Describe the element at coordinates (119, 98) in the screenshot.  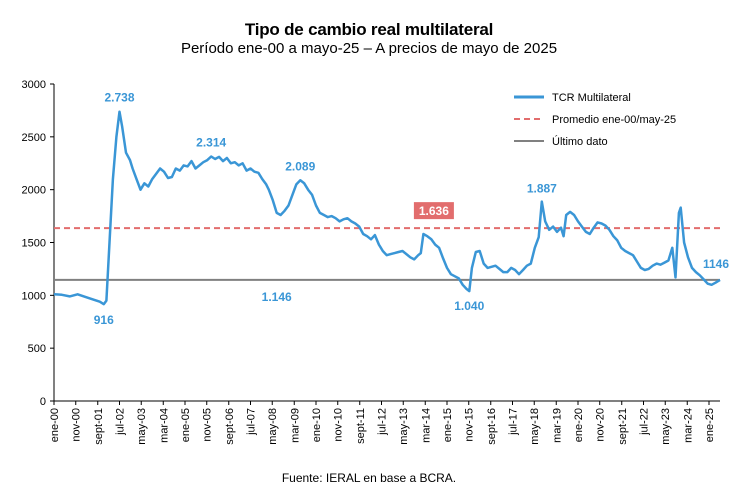
I see `data-label: 2.738` at that location.